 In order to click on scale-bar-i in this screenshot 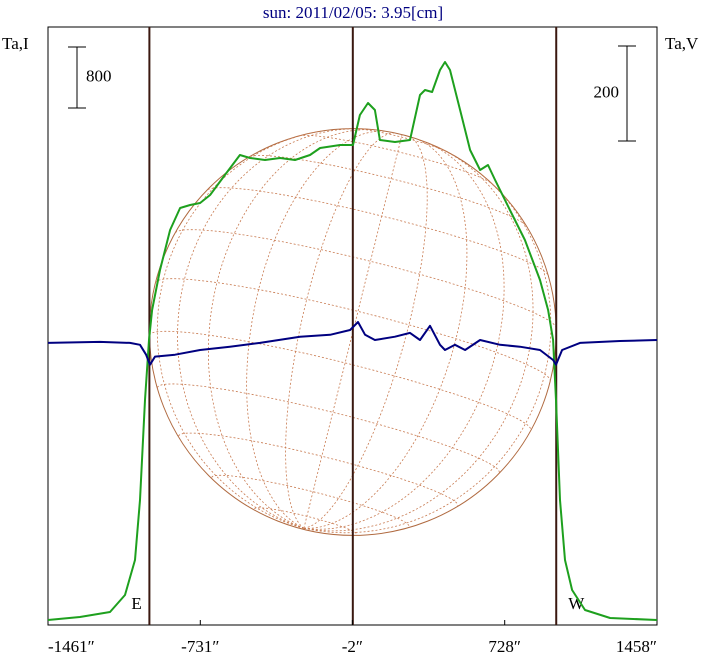, I will do `click(77, 77)`.